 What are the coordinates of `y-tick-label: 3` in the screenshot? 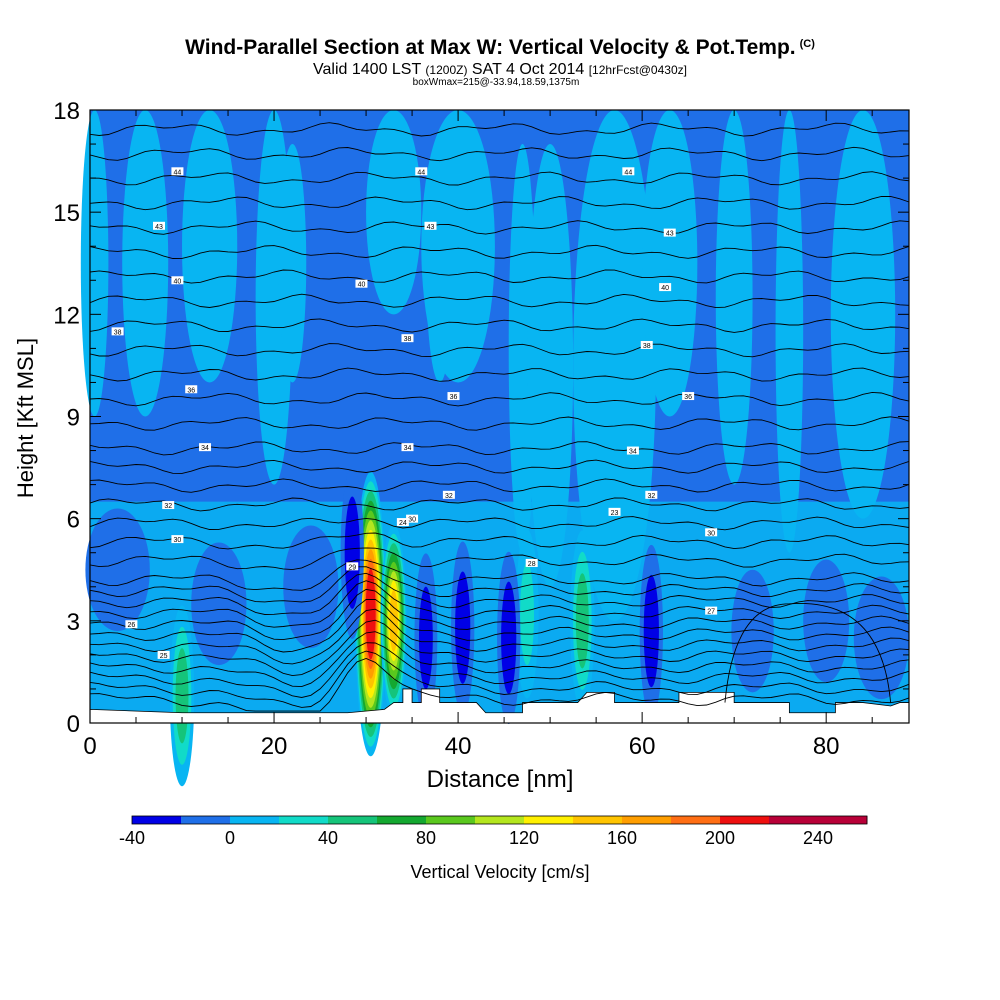 It's located at (73, 622).